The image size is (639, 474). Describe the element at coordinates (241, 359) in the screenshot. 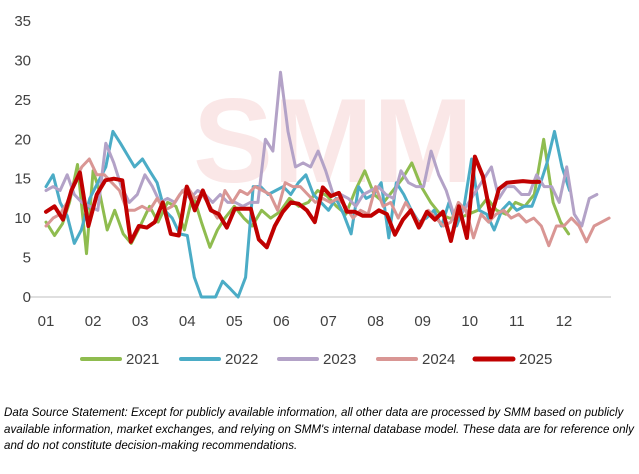

I see `legend-label: 2022` at that location.